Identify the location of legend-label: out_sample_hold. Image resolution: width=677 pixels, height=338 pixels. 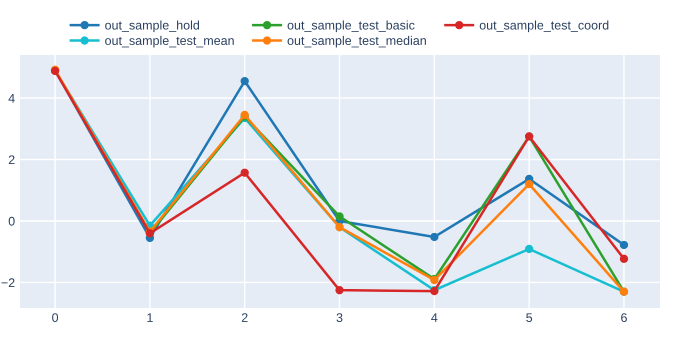
(152, 26).